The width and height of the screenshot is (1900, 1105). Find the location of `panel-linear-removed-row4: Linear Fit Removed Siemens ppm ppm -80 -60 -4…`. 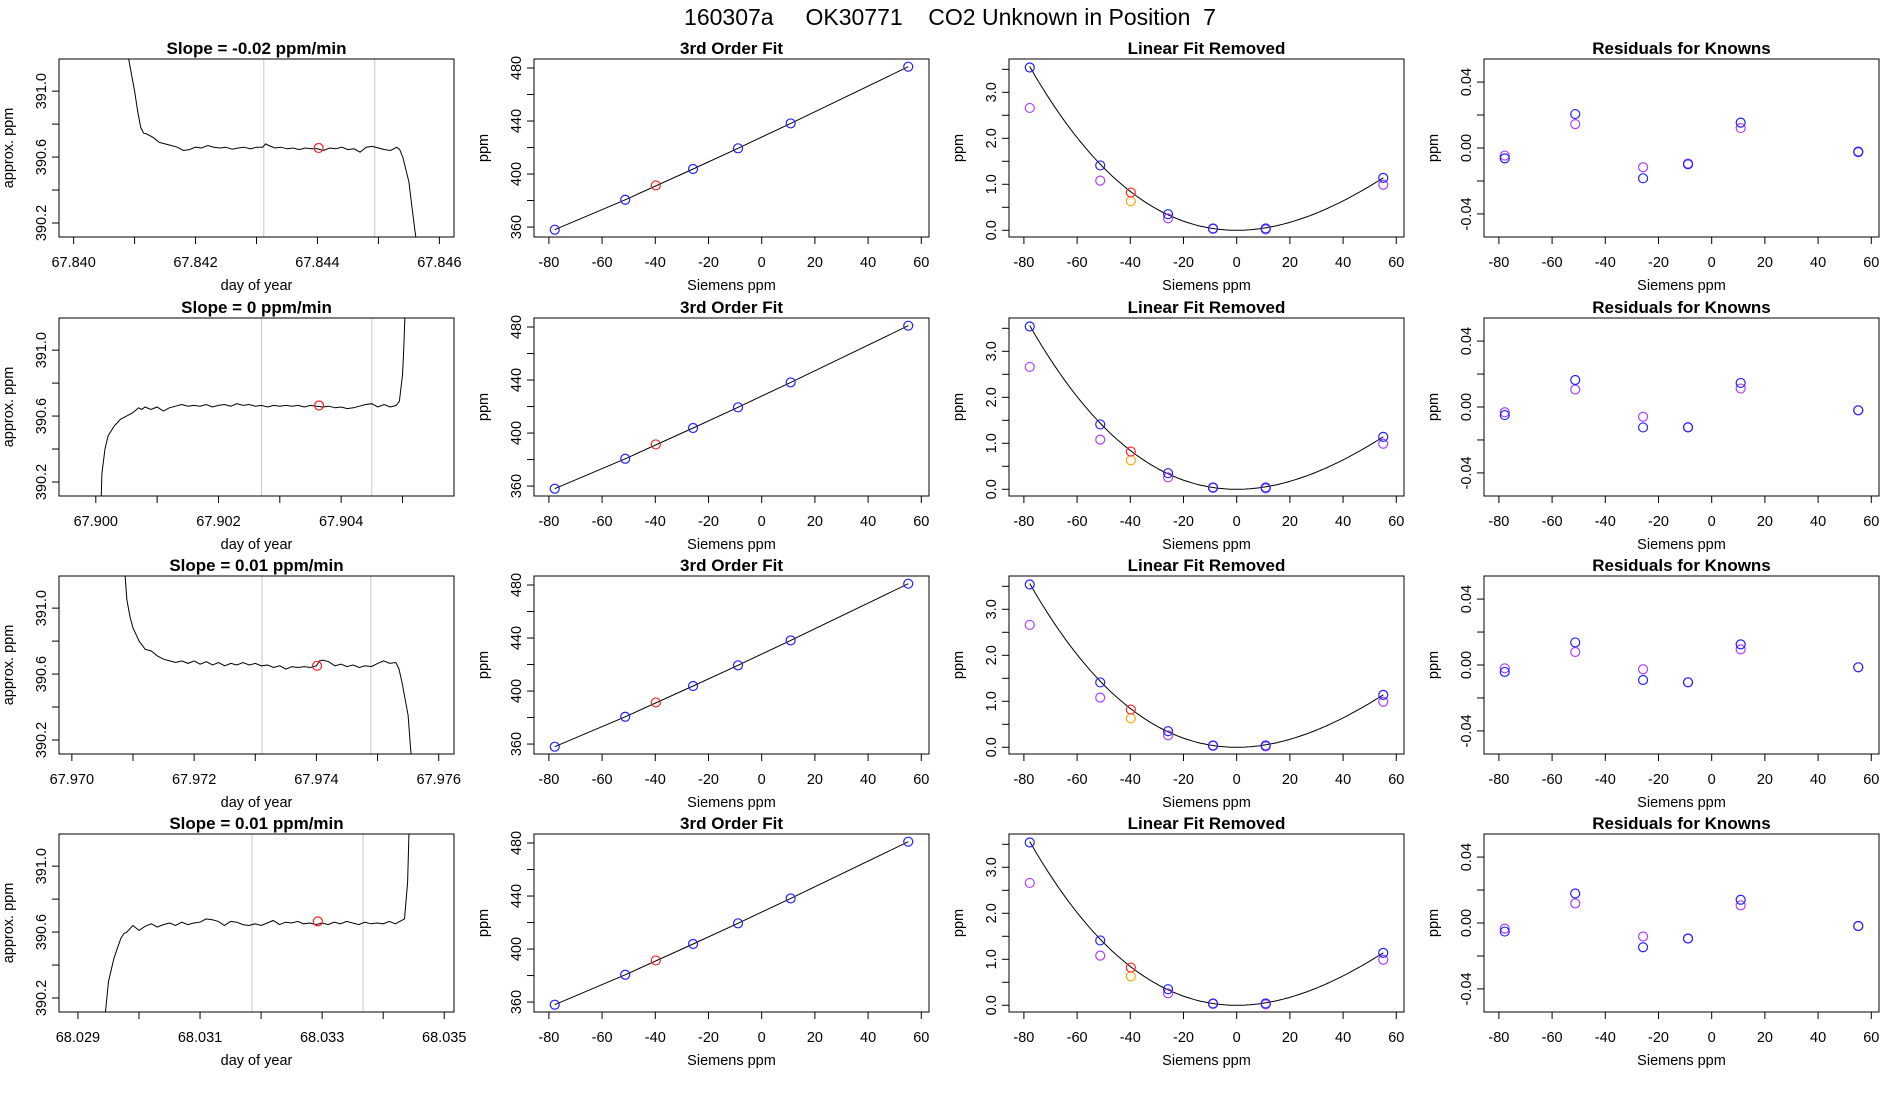

panel-linear-removed-row4: Linear Fit Removed Siemens ppm ppm -80 -60 -4… is located at coordinates (1178, 941).